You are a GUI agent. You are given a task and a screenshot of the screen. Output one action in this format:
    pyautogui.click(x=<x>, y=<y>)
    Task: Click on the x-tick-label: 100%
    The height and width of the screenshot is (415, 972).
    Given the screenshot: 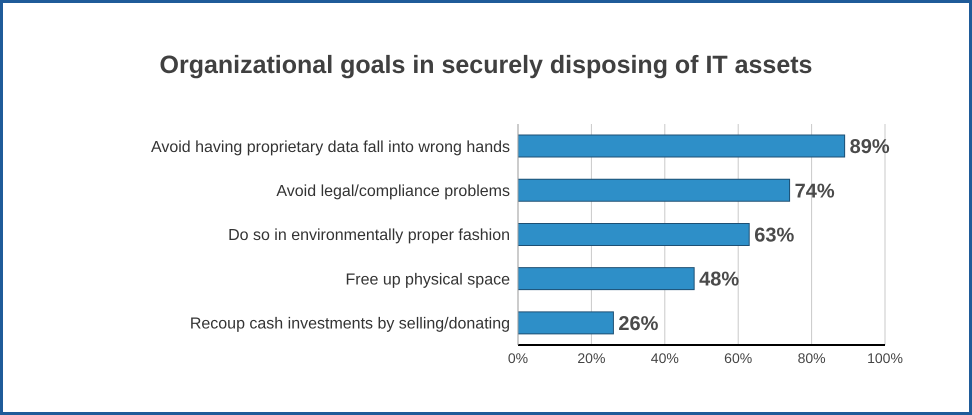 What is the action you would take?
    pyautogui.click(x=885, y=358)
    